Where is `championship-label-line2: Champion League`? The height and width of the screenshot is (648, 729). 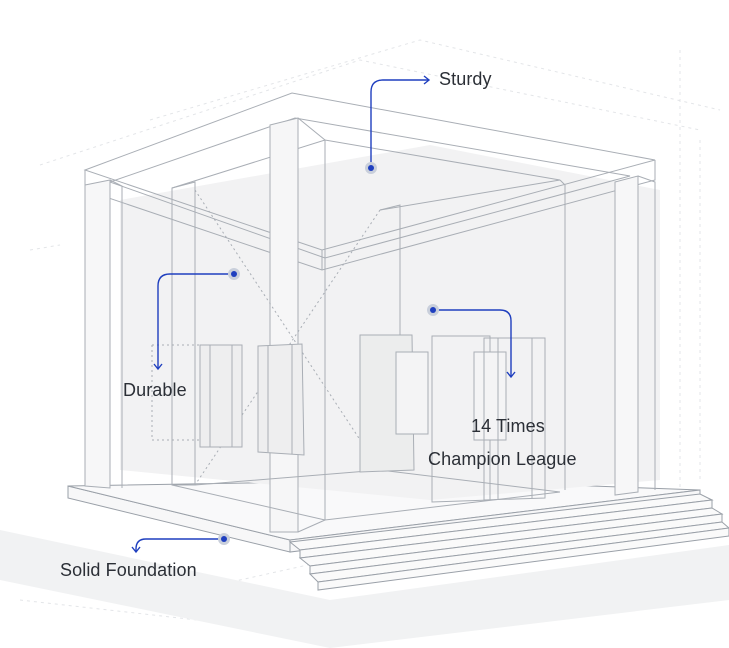
championship-label-line2: Champion League is located at coordinates (502, 459).